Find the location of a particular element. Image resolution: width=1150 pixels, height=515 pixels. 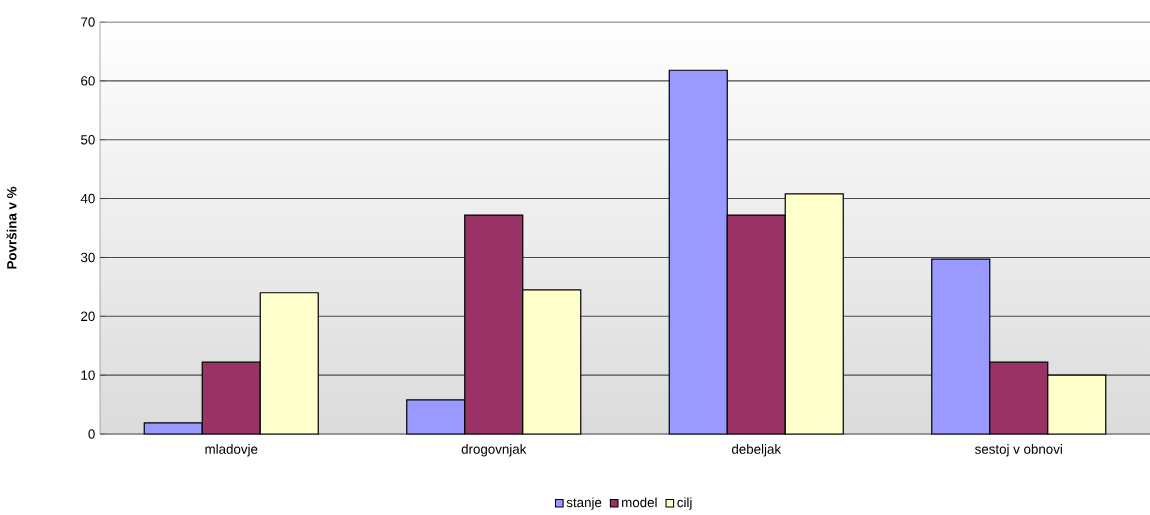

x-tick-label: mladovje is located at coordinates (231, 450).